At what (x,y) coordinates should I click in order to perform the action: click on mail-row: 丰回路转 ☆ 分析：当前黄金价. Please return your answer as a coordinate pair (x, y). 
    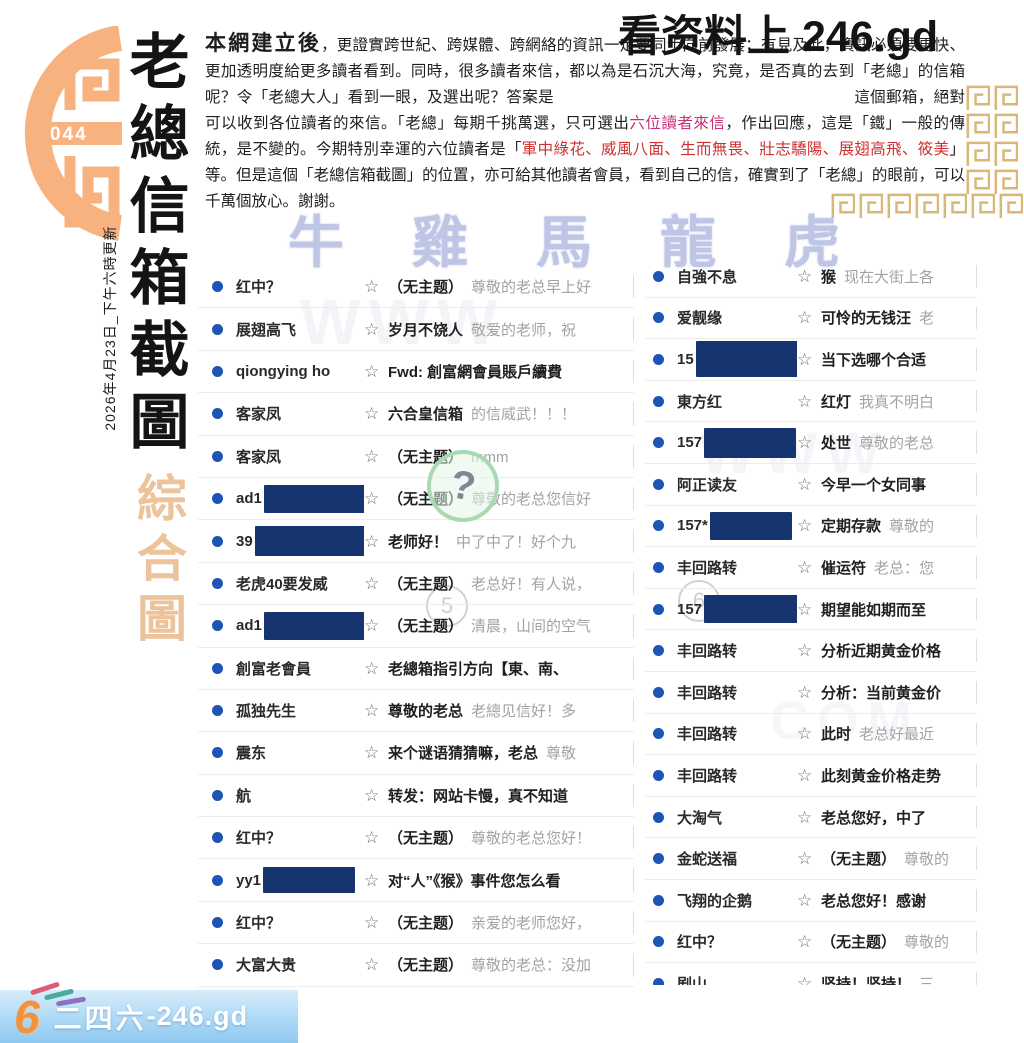
    Looking at the image, I should click on (811, 693).